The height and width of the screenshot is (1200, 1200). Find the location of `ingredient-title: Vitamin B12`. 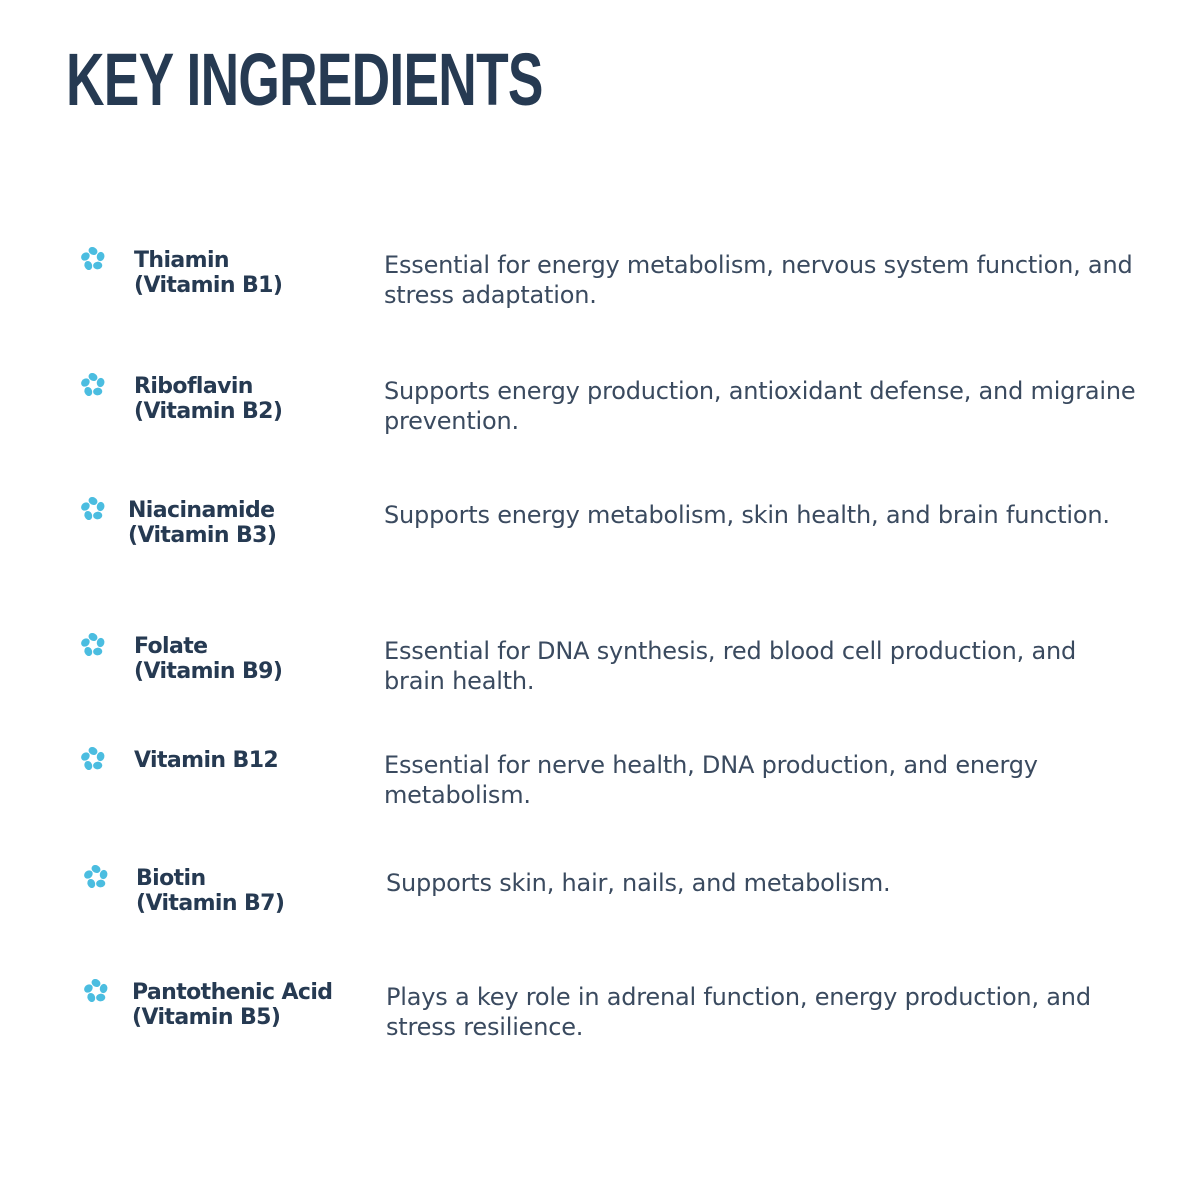

ingredient-title: Vitamin B12 is located at coordinates (206, 760).